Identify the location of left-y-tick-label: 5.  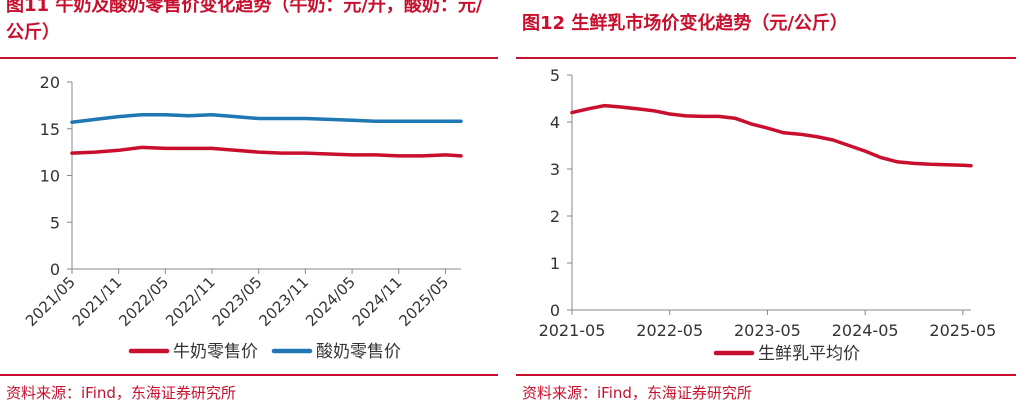
(55, 222).